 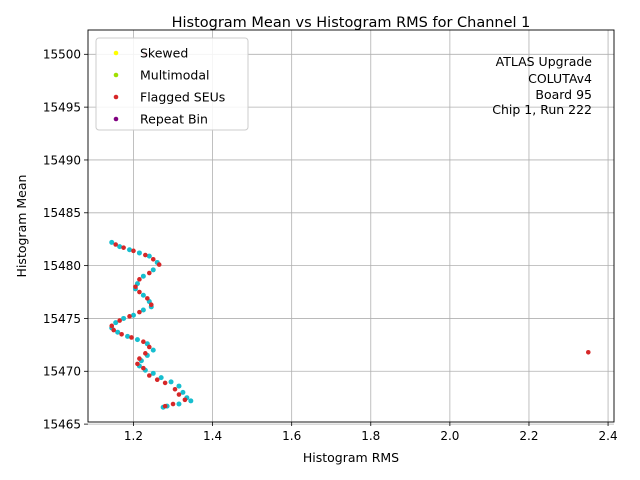 I want to click on annotation-line-4: Chip 1, Run 222, so click(x=542, y=109).